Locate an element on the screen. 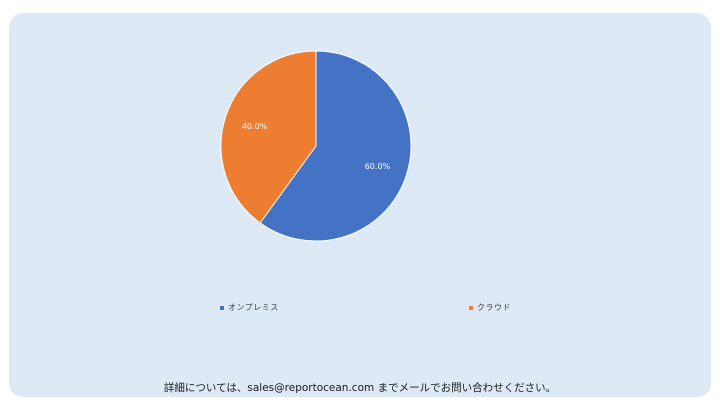 The width and height of the screenshot is (720, 405). legend: オンプレミス クラウド is located at coordinates (360, 309).